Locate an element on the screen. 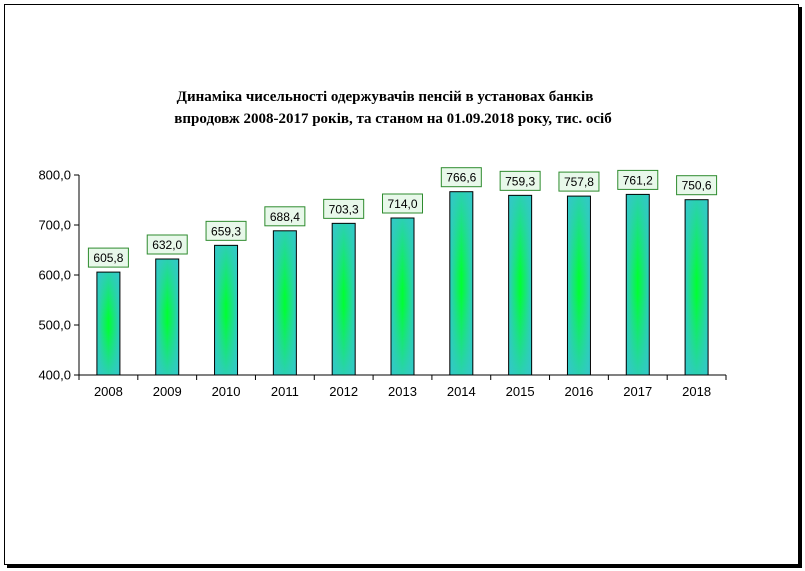 The width and height of the screenshot is (805, 571). x-tick-label: 2013 is located at coordinates (402, 391).